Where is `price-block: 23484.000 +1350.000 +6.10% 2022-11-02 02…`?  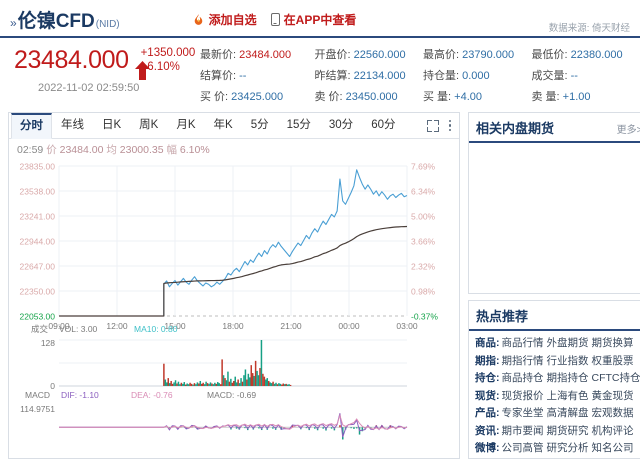 price-block: 23484.000 +1350.000 +6.10% 2022-11-02 02… is located at coordinates (100, 75).